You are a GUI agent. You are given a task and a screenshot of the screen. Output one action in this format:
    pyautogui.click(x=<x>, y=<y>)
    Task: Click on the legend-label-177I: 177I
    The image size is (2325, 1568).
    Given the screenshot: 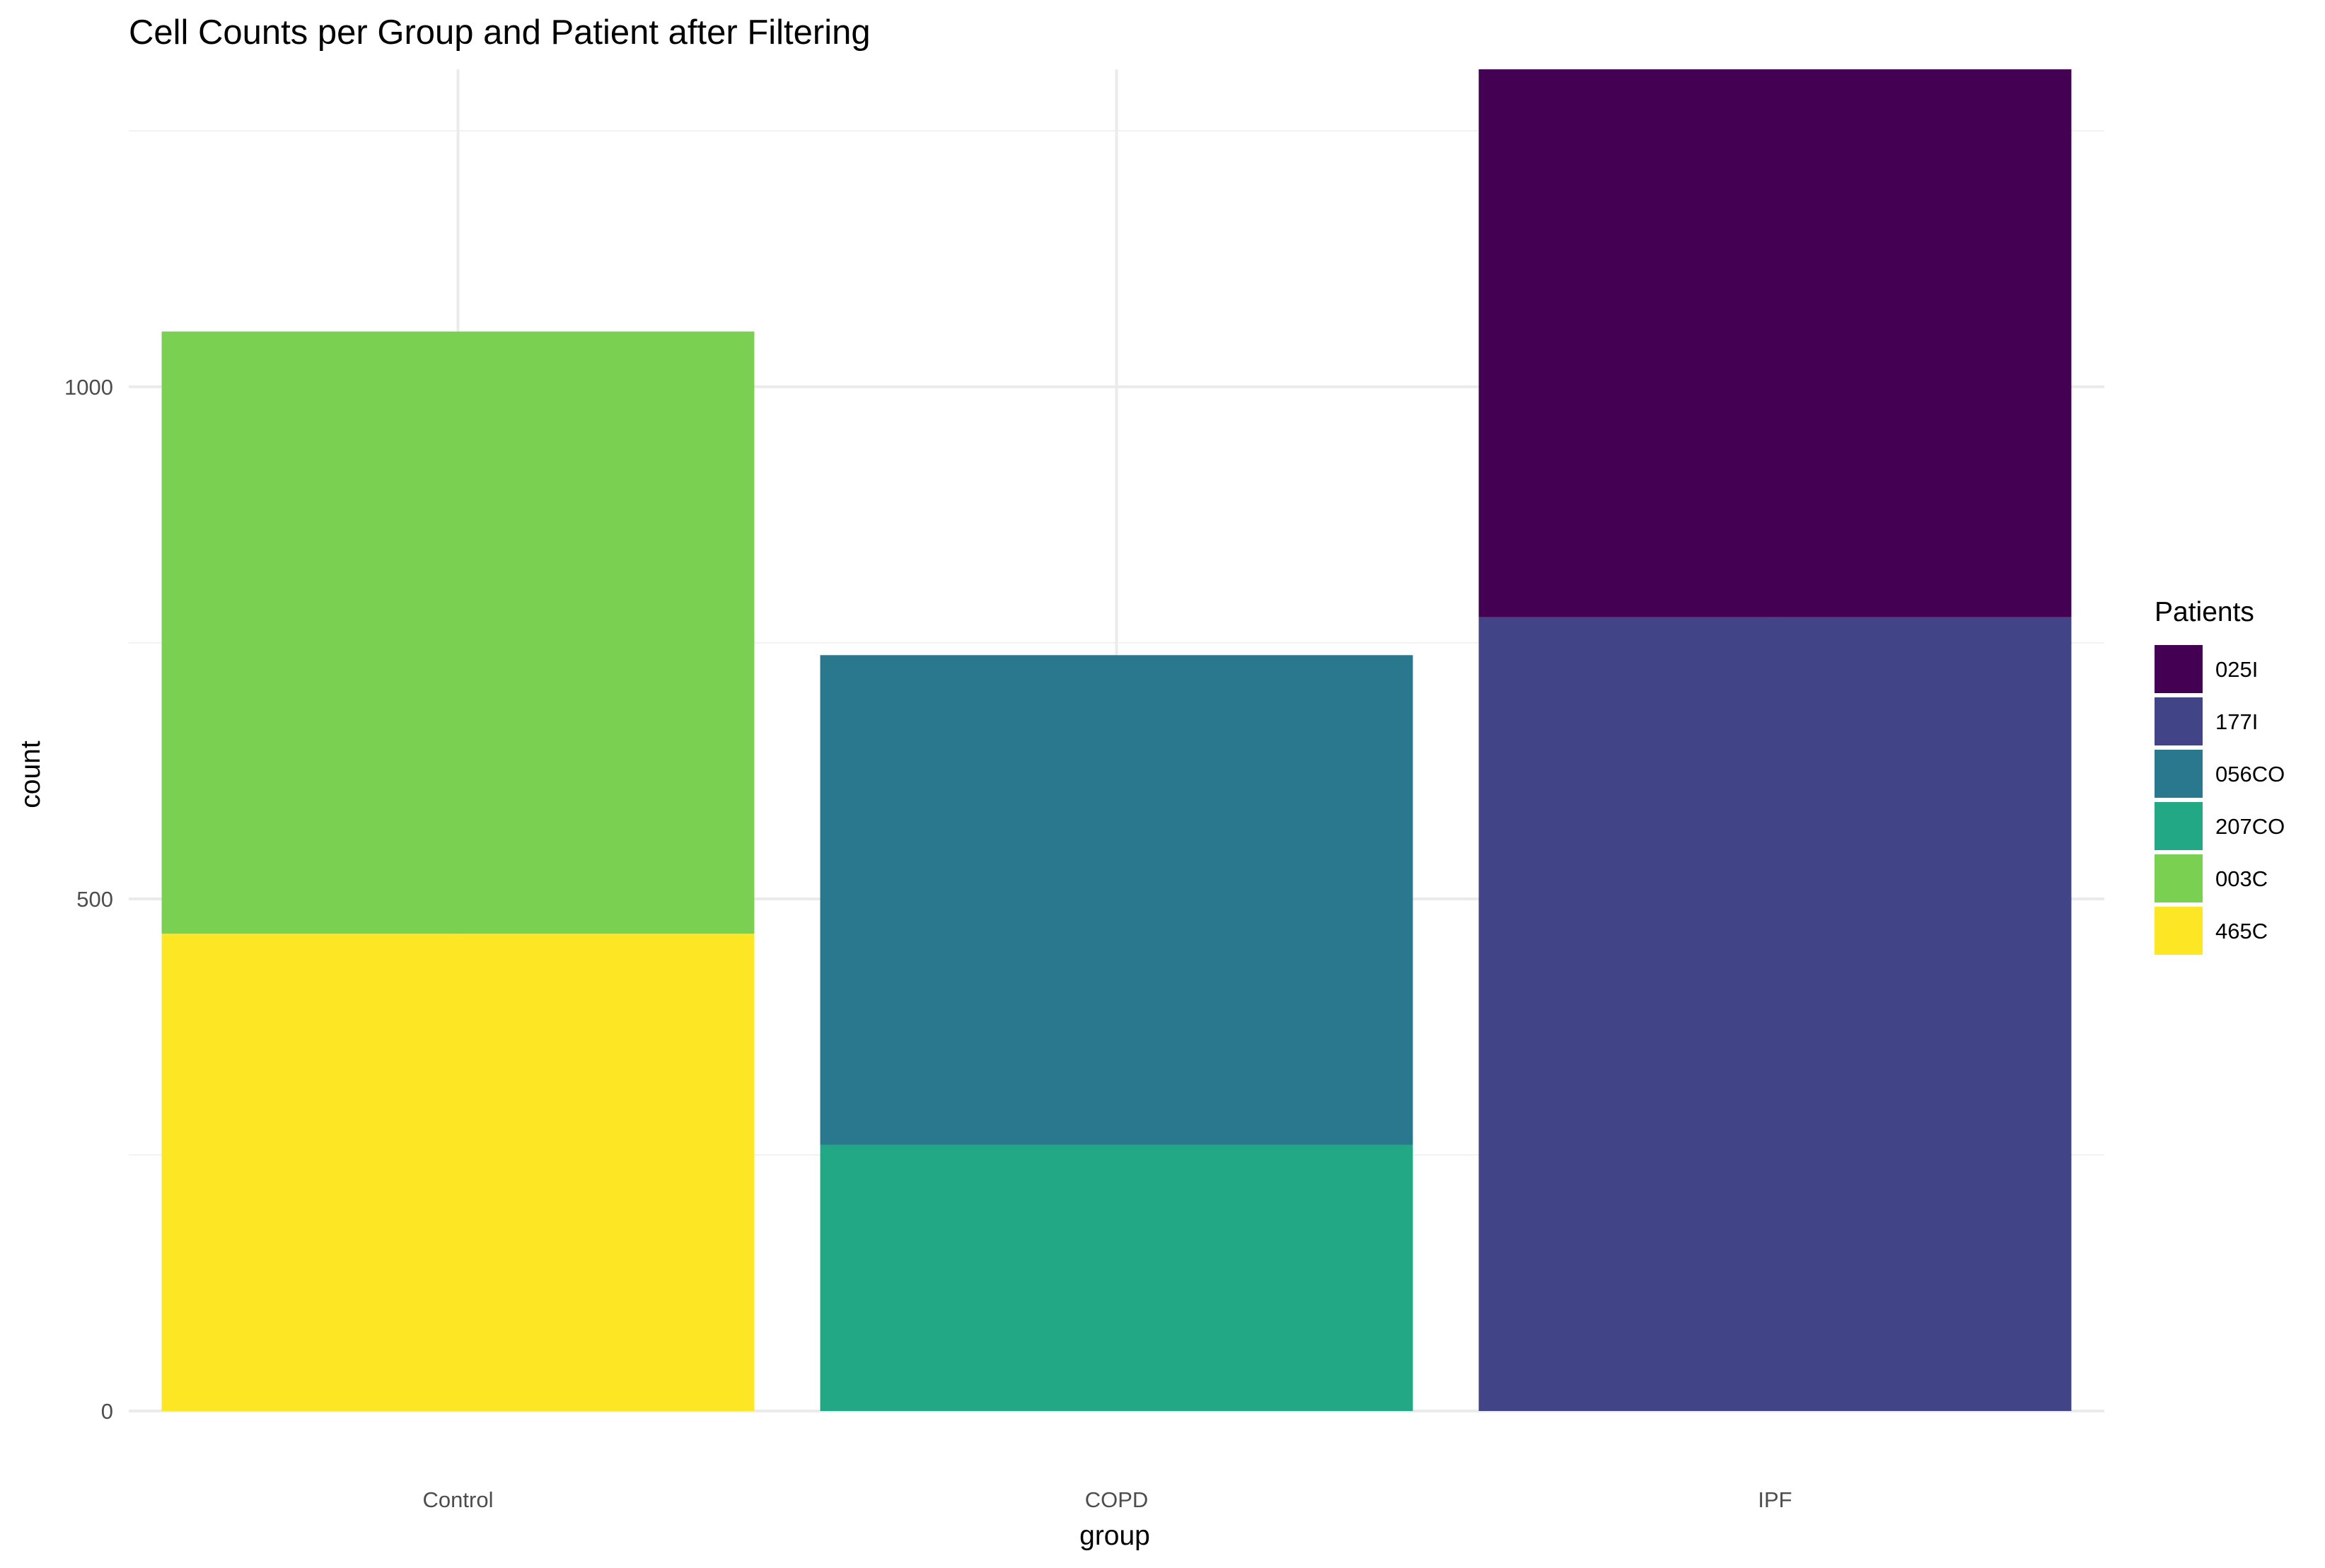 What is the action you would take?
    pyautogui.click(x=2236, y=721)
    